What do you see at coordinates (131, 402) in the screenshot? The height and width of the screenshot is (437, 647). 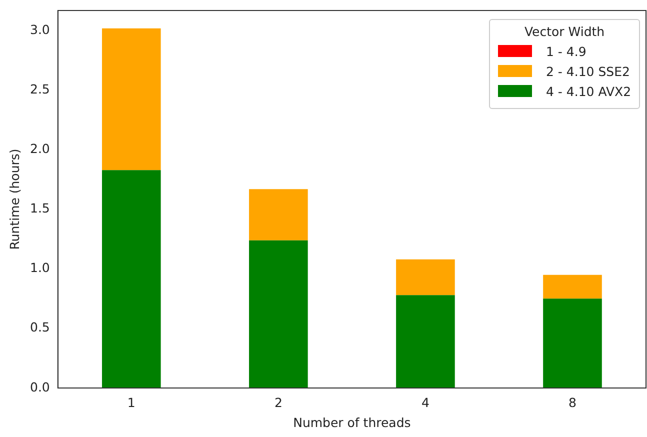 I see `x-tick-label: 1` at bounding box center [131, 402].